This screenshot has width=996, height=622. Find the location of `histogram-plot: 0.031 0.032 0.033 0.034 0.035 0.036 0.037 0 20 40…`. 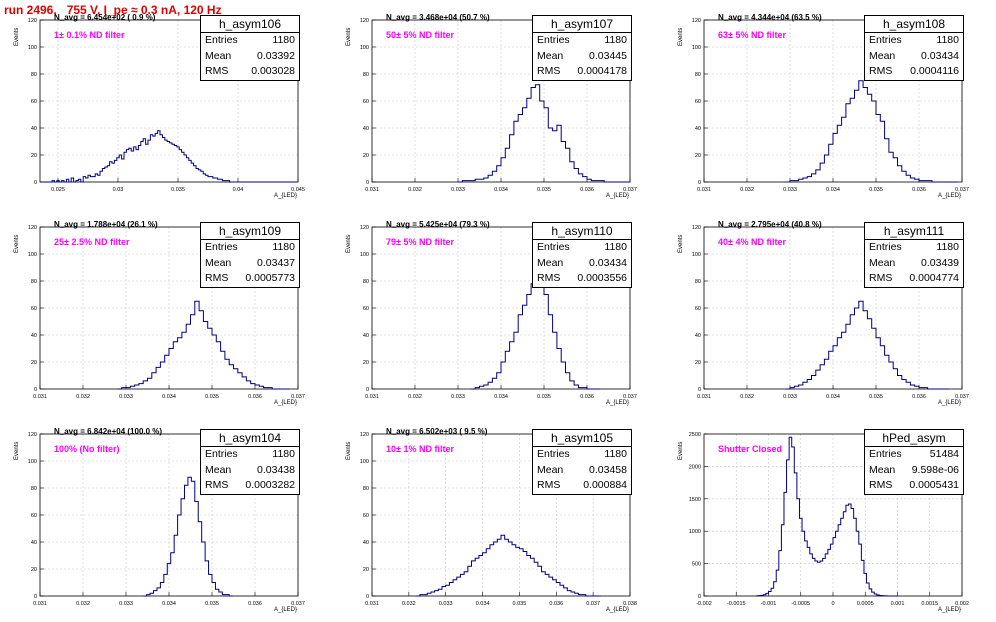

histogram-plot: 0.031 0.032 0.033 0.034 0.035 0.036 0.037 0 20 40… is located at coordinates (166, 312).